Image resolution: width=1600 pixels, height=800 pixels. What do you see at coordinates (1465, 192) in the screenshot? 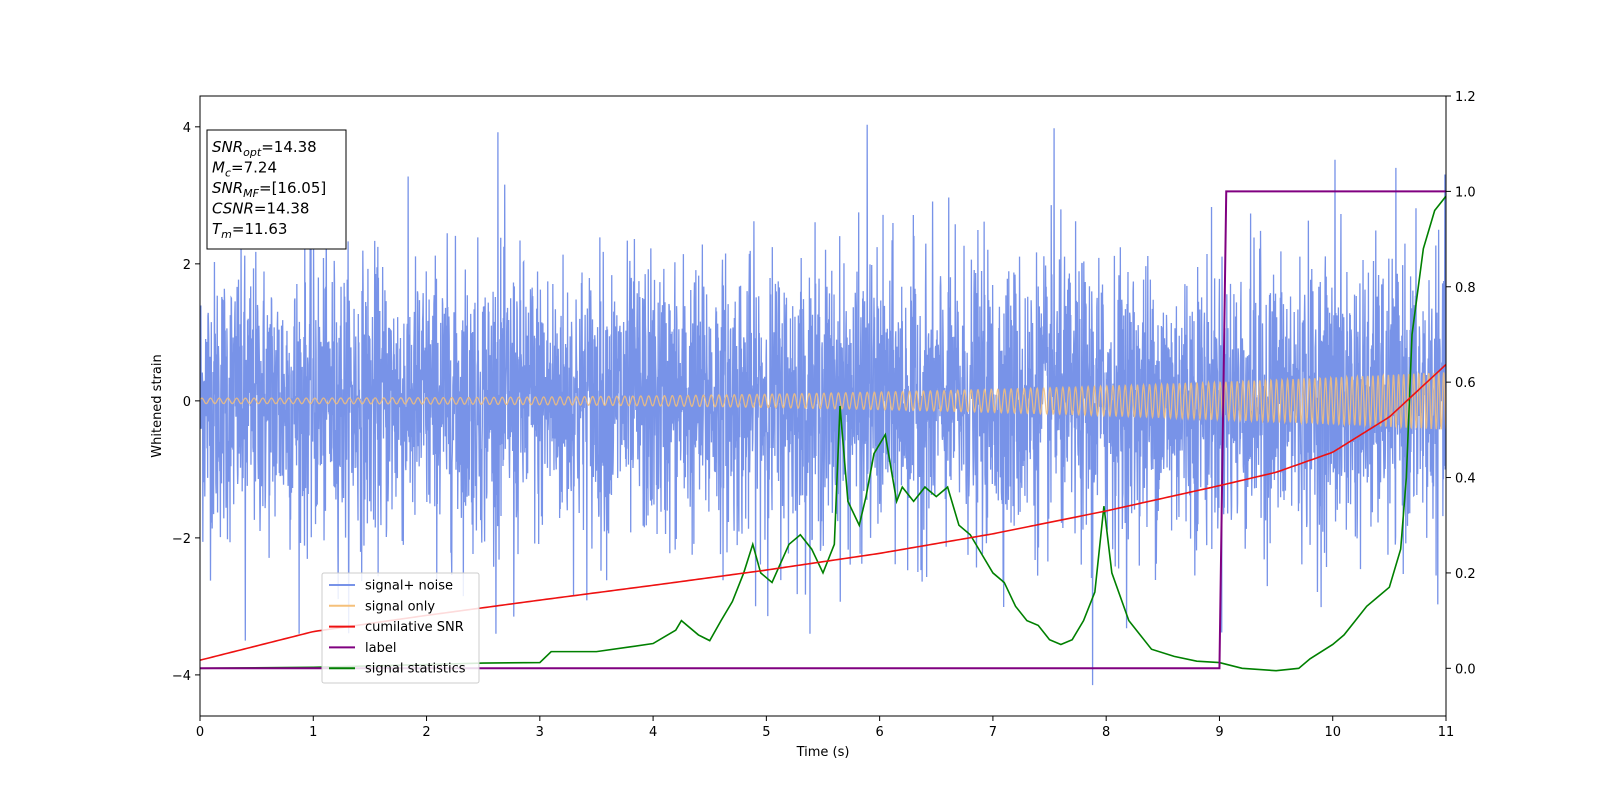
I see `y2-tick-label: 1.0` at bounding box center [1465, 192].